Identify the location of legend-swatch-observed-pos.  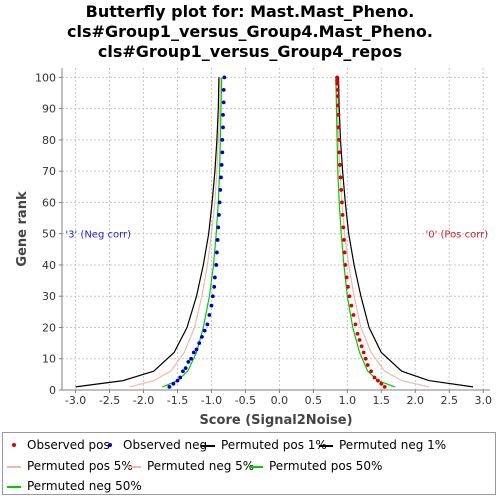
(14, 445).